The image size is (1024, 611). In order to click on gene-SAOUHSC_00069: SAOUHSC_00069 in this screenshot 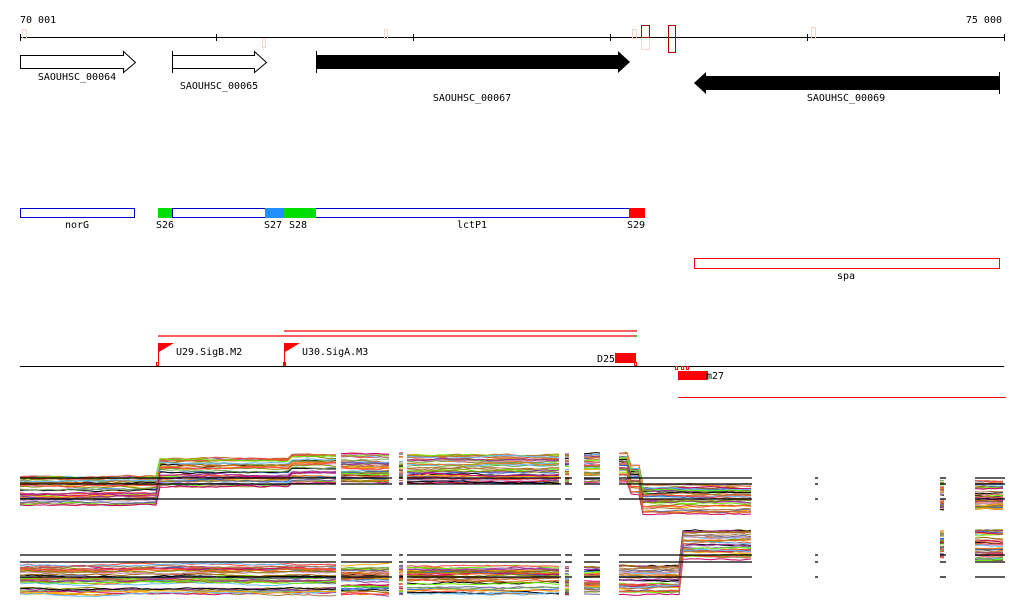, I will do `click(847, 88)`.